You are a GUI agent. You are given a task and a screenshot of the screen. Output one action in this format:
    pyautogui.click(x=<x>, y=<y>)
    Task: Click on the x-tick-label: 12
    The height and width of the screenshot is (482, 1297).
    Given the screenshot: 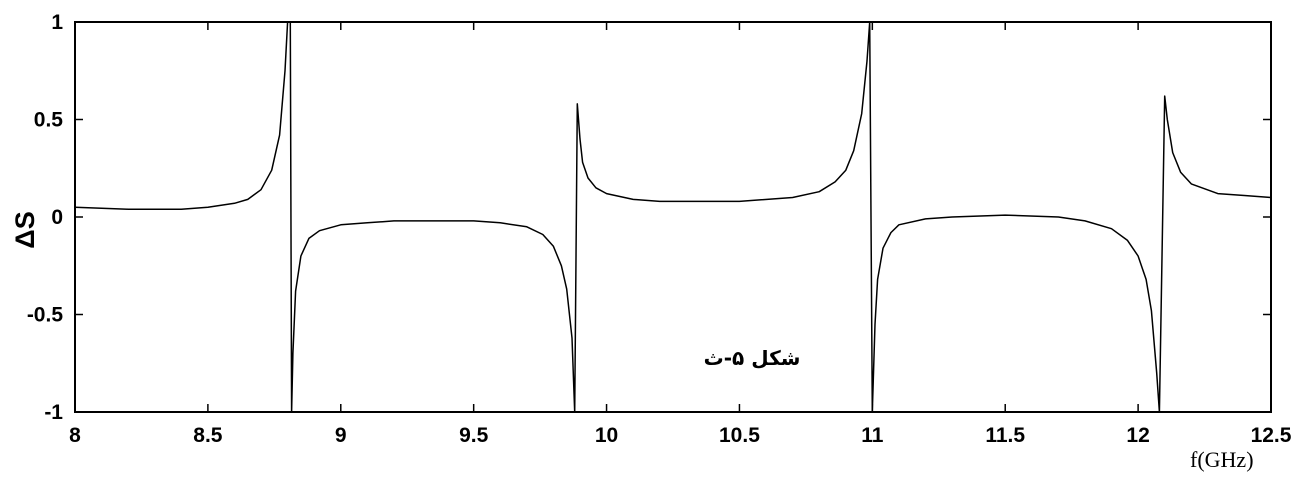 What is the action you would take?
    pyautogui.click(x=1137, y=435)
    